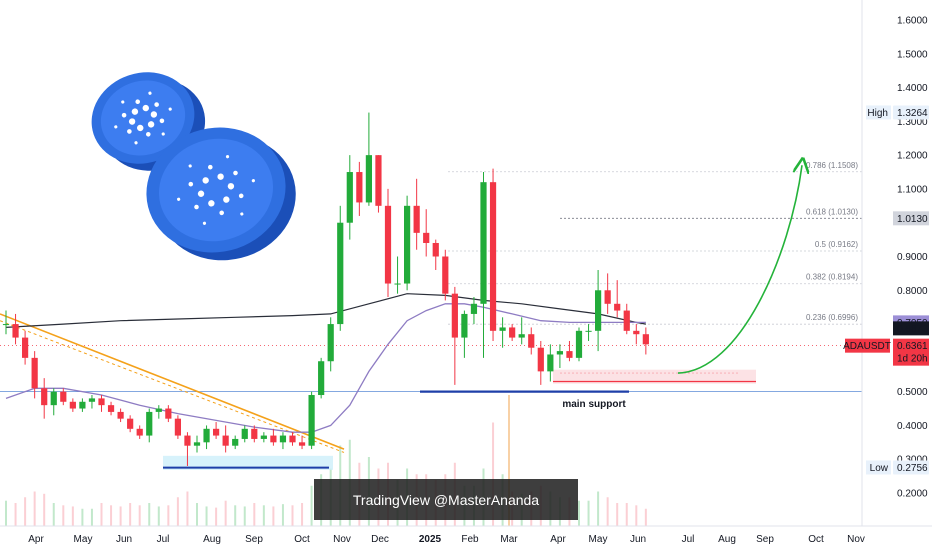 This screenshot has height=550, width=932. I want to click on price-axis-bg, so click(897, 275).